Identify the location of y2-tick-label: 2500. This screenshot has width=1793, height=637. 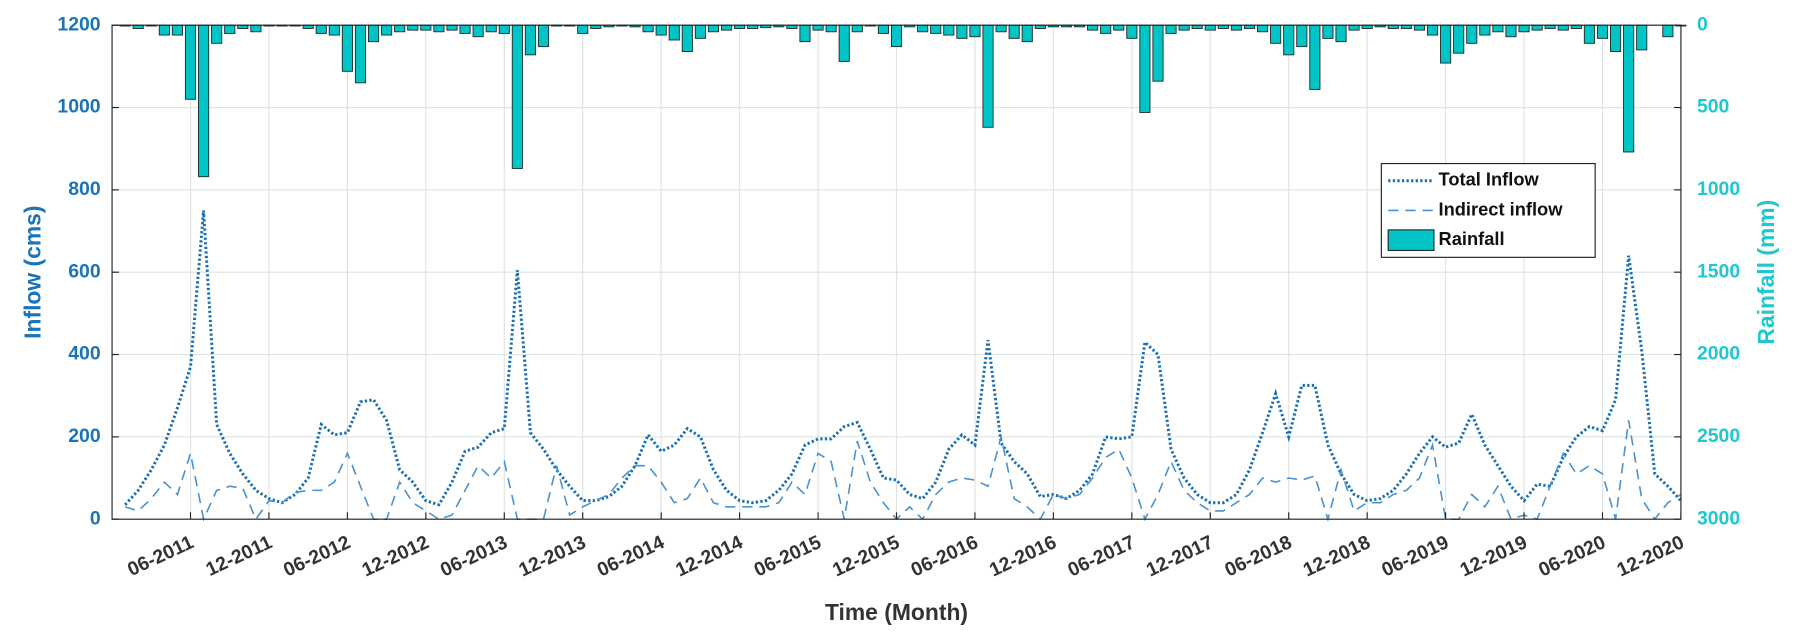
(1718, 436).